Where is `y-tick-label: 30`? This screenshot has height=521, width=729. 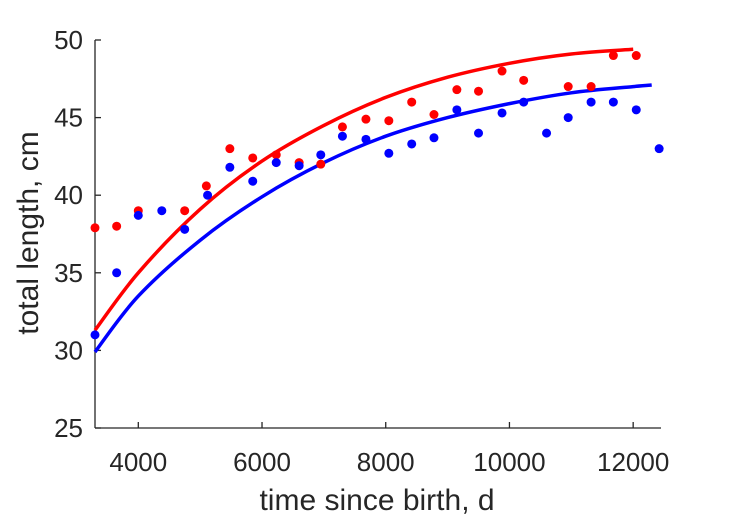
y-tick-label: 30 is located at coordinates (68, 350).